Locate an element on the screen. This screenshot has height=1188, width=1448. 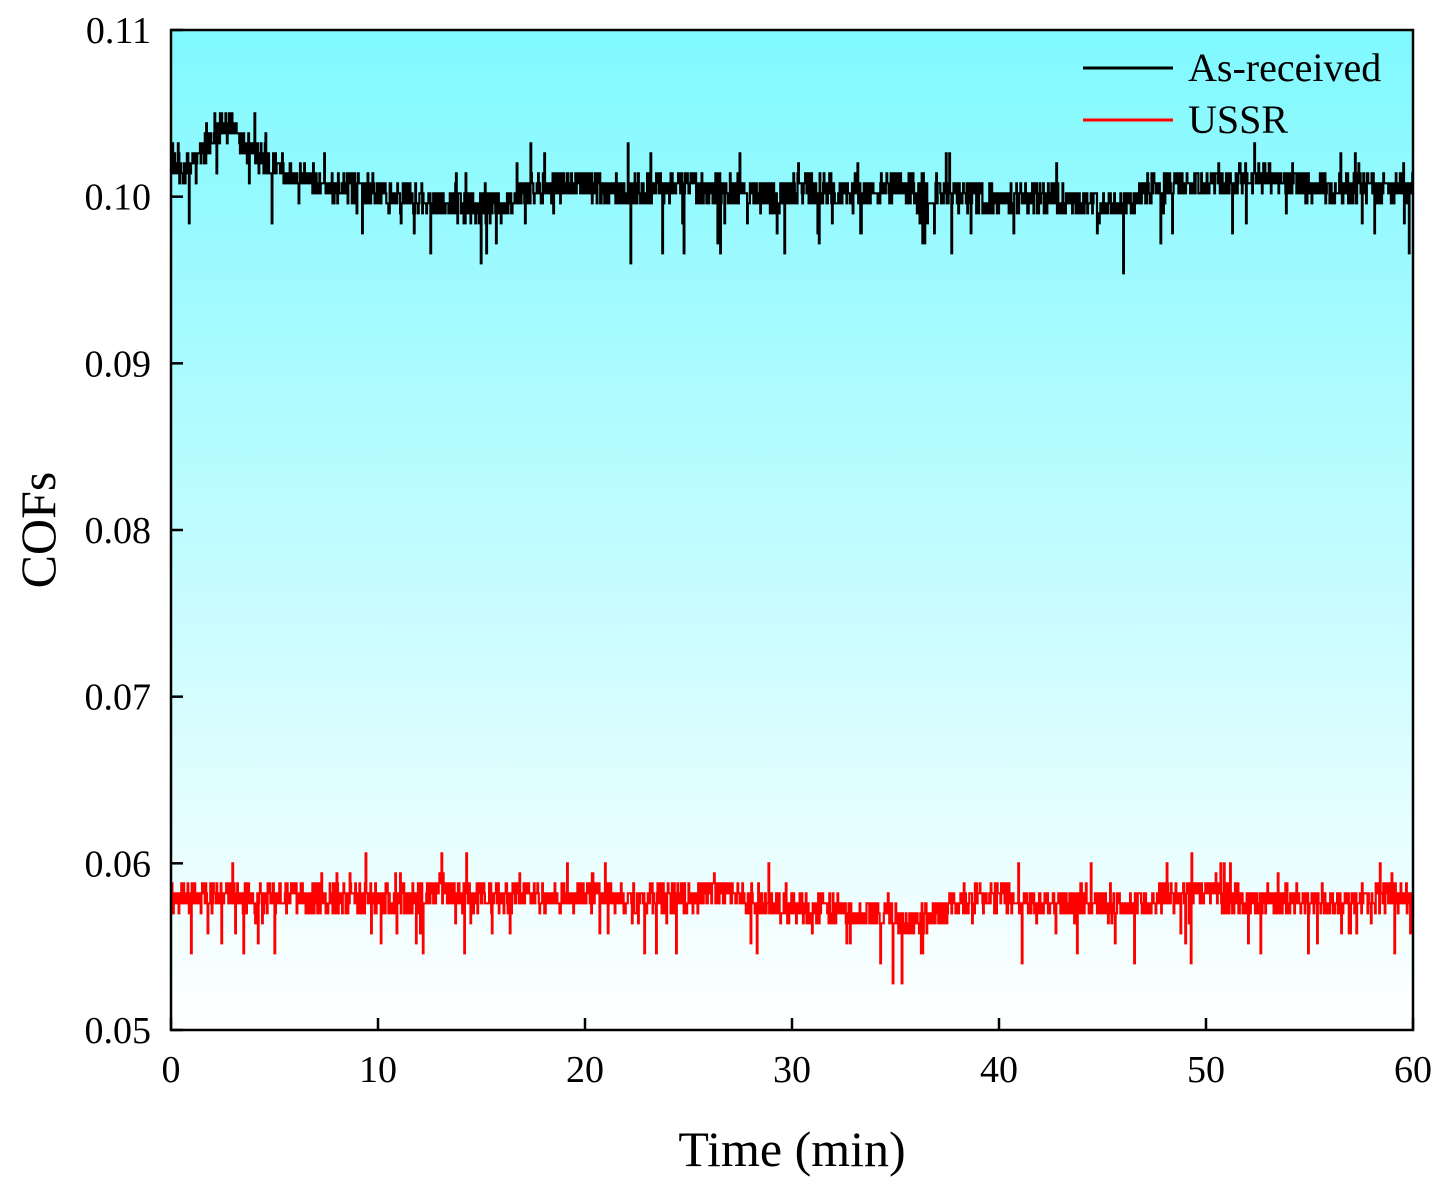
legend: As-received USSR is located at coordinates (1232, 93).